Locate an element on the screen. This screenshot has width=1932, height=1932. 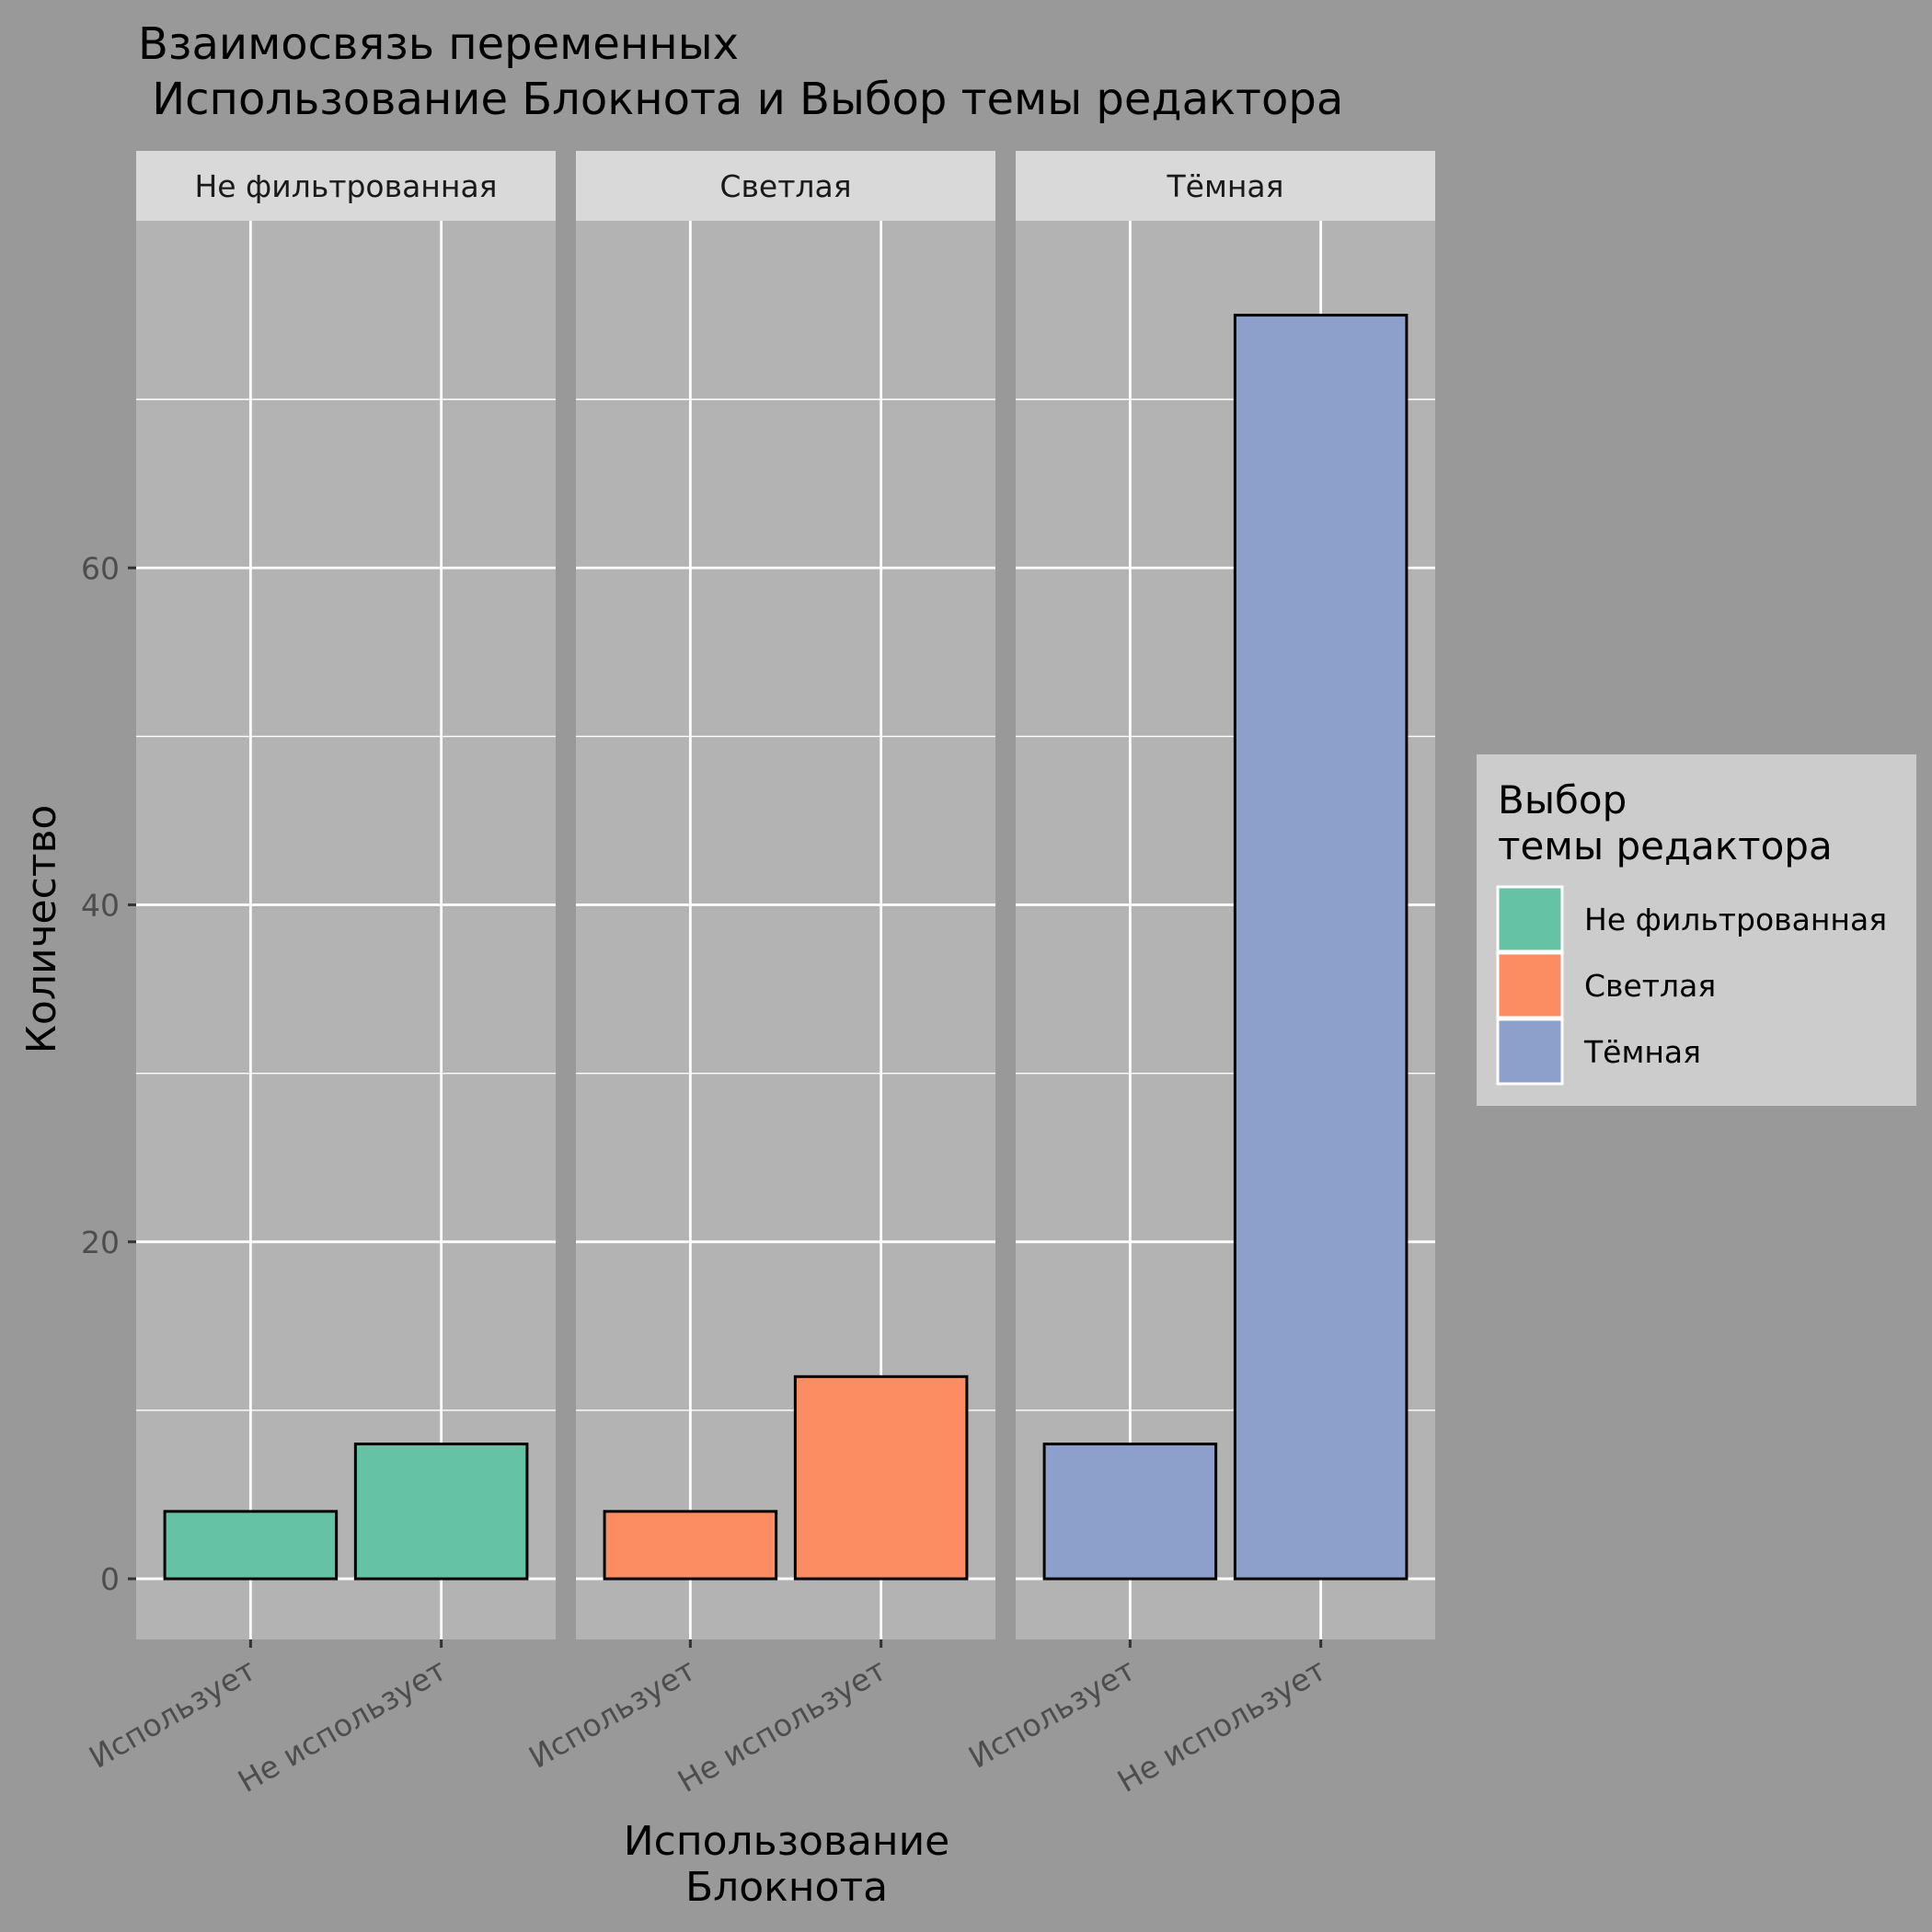
legend-label: Не фильтрованная is located at coordinates (1735, 919).